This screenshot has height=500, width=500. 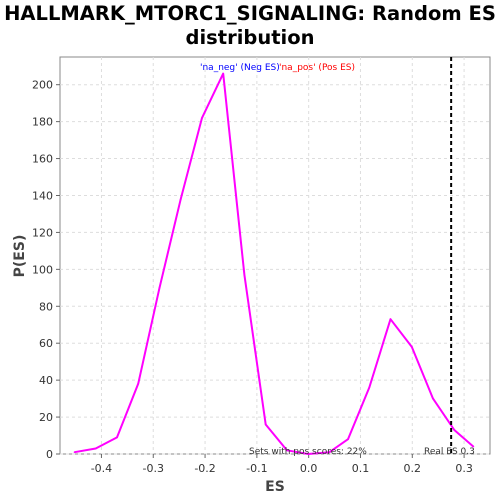 What do you see at coordinates (42, 85) in the screenshot?
I see `y-tick-label: 200` at bounding box center [42, 85].